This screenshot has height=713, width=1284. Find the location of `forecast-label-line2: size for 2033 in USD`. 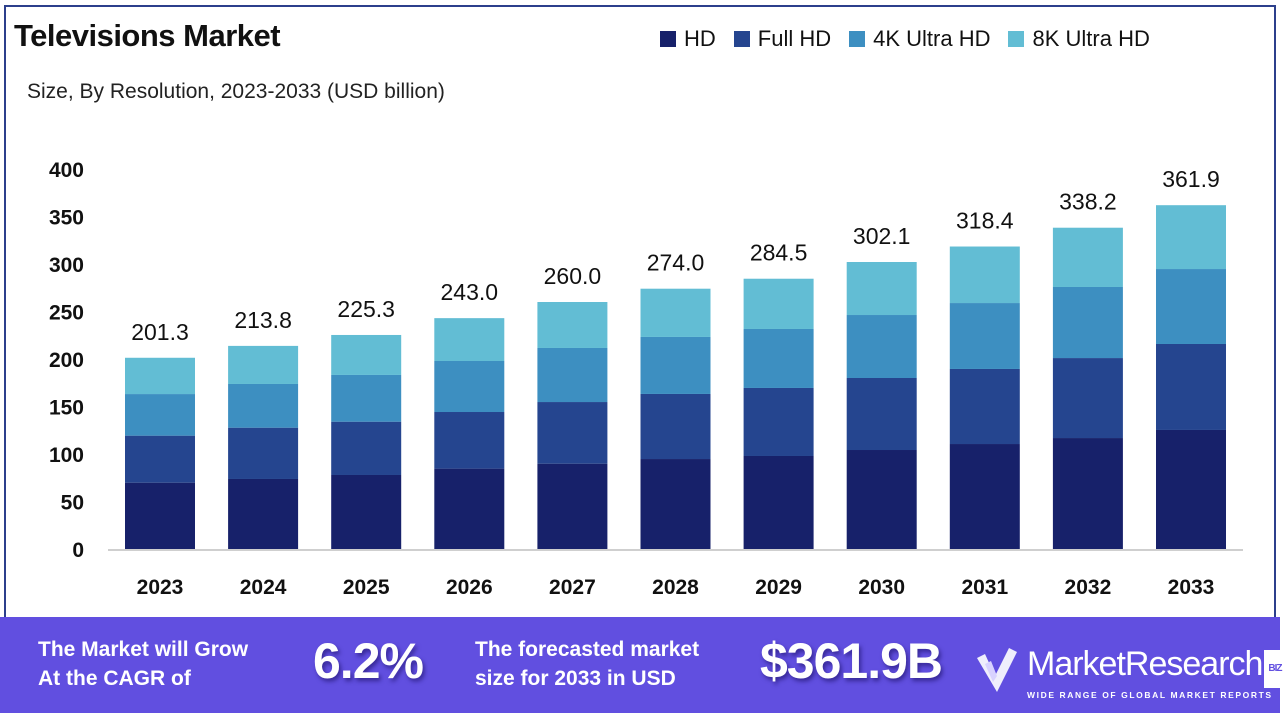

forecast-label-line2: size for 2033 in USD is located at coordinates (575, 678).